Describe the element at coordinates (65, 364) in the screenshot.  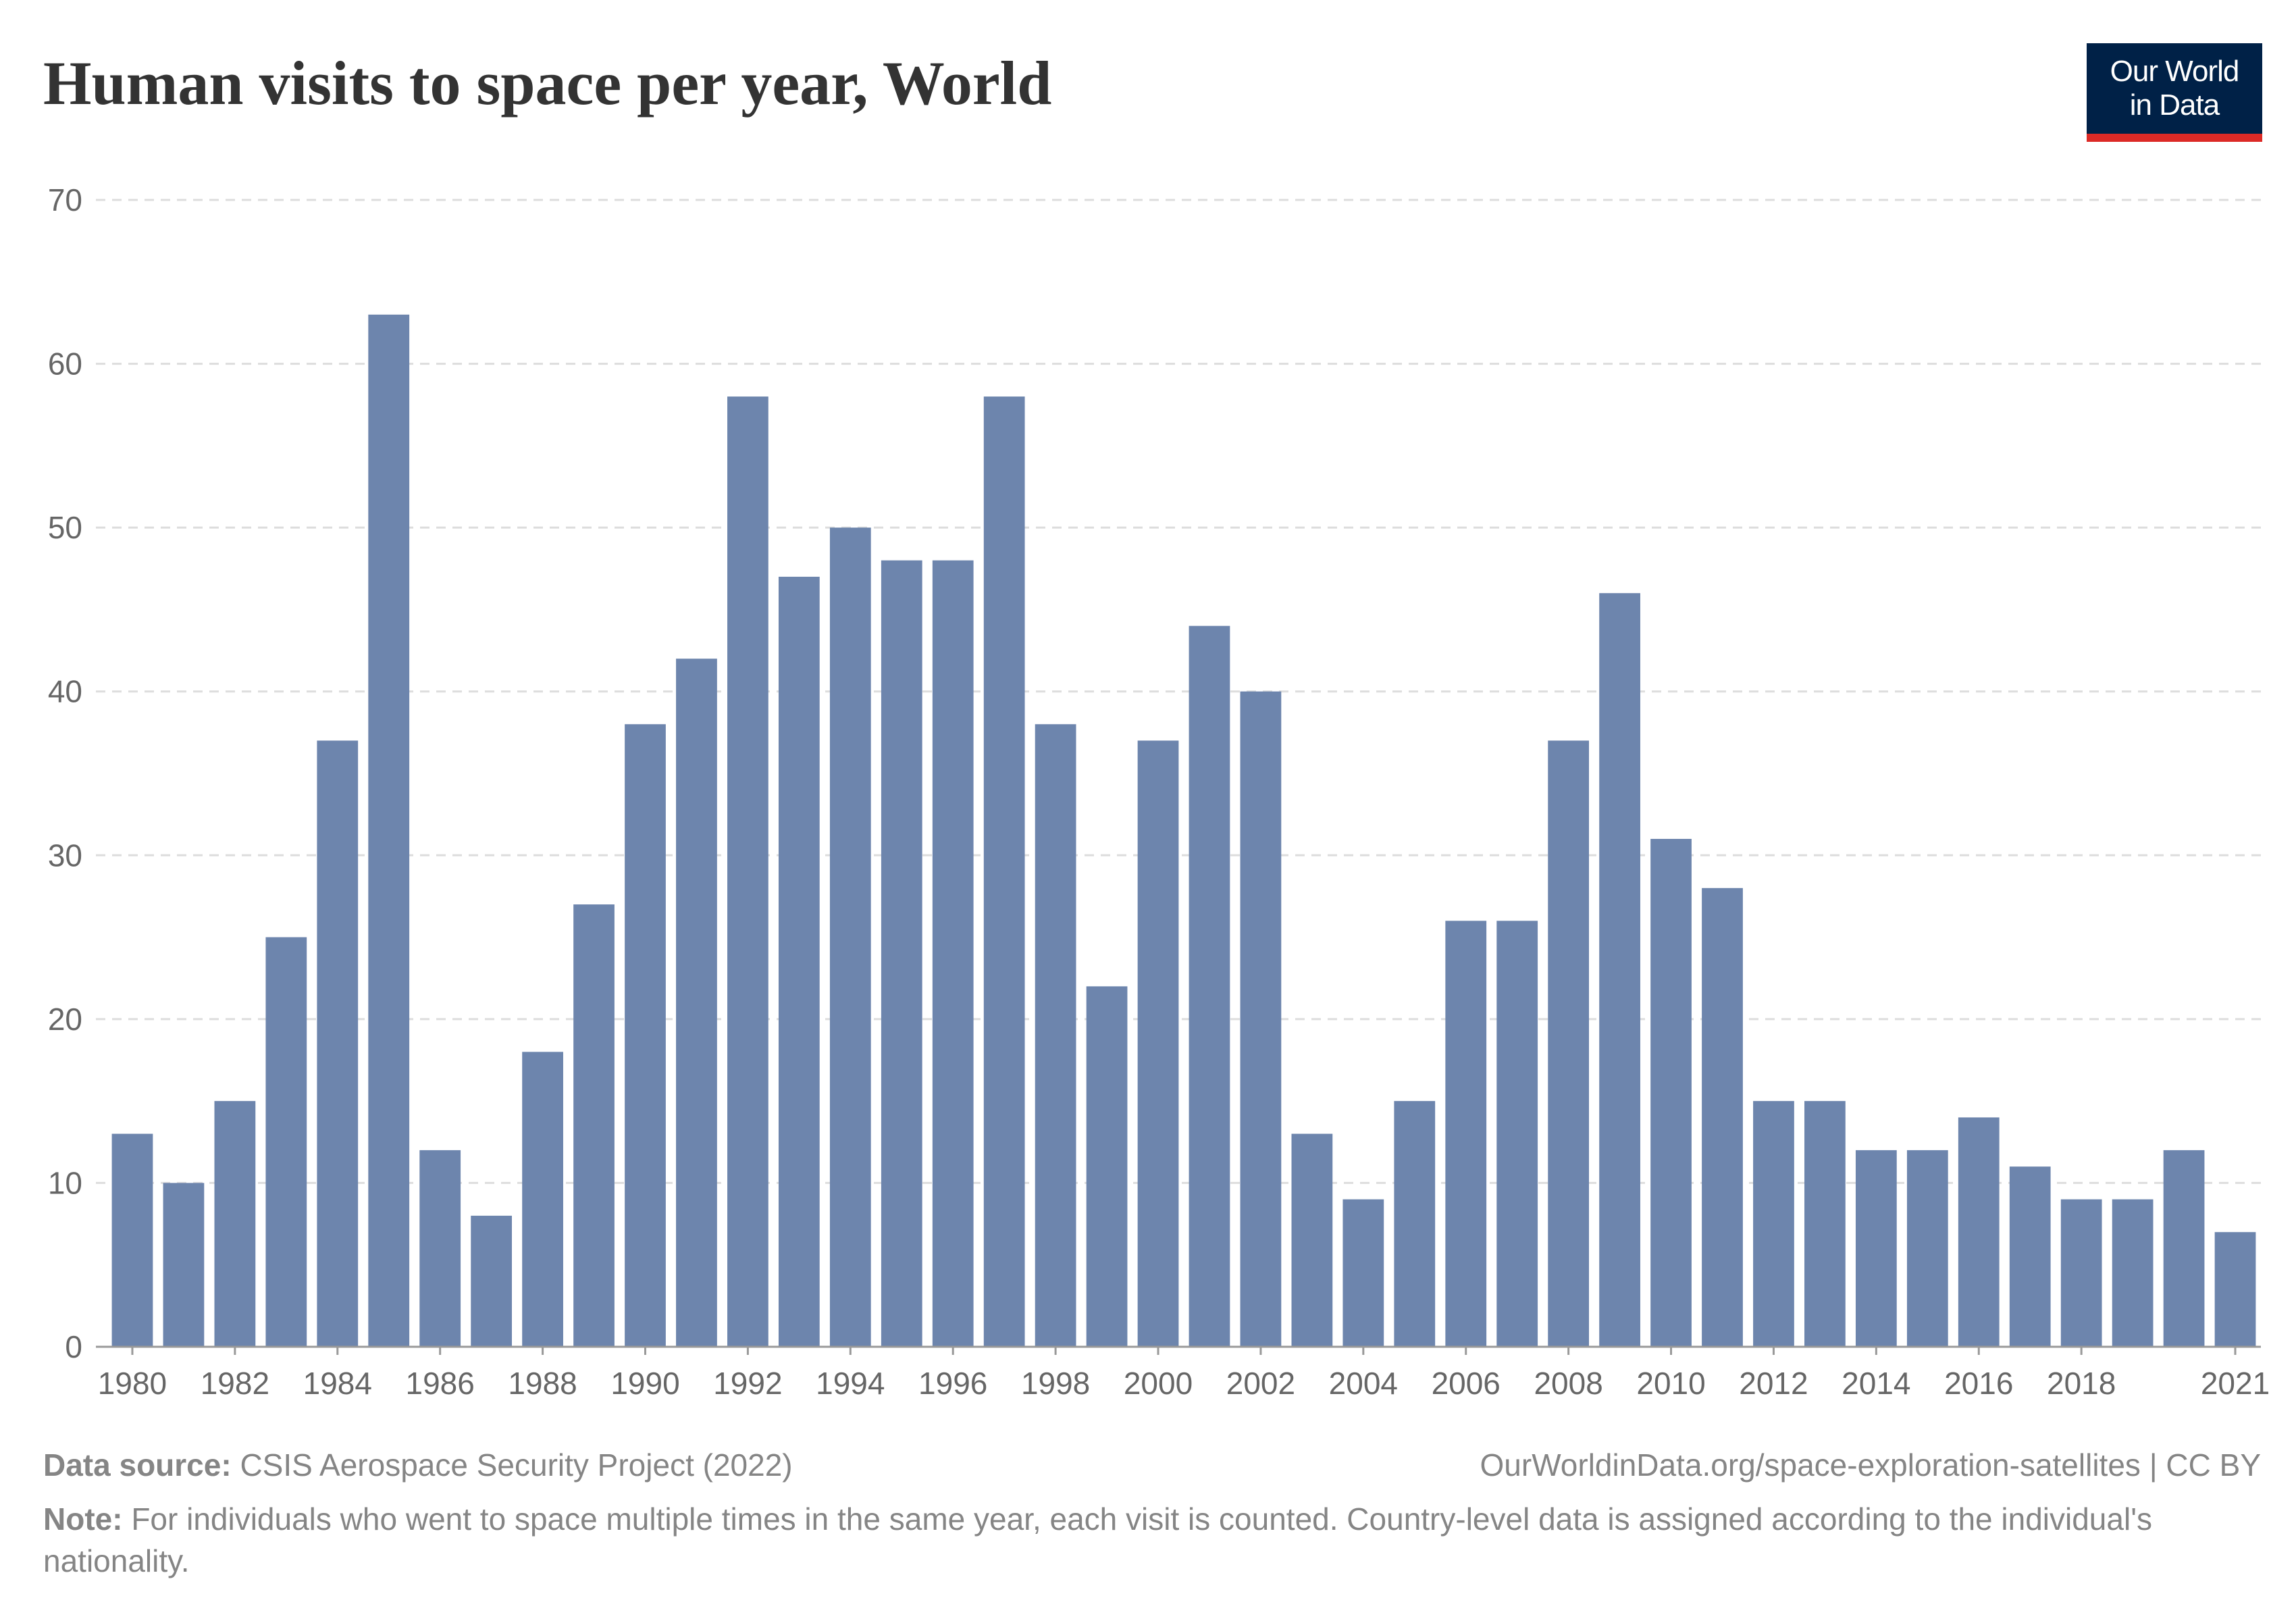
I see `y-tick-label: 60` at that location.